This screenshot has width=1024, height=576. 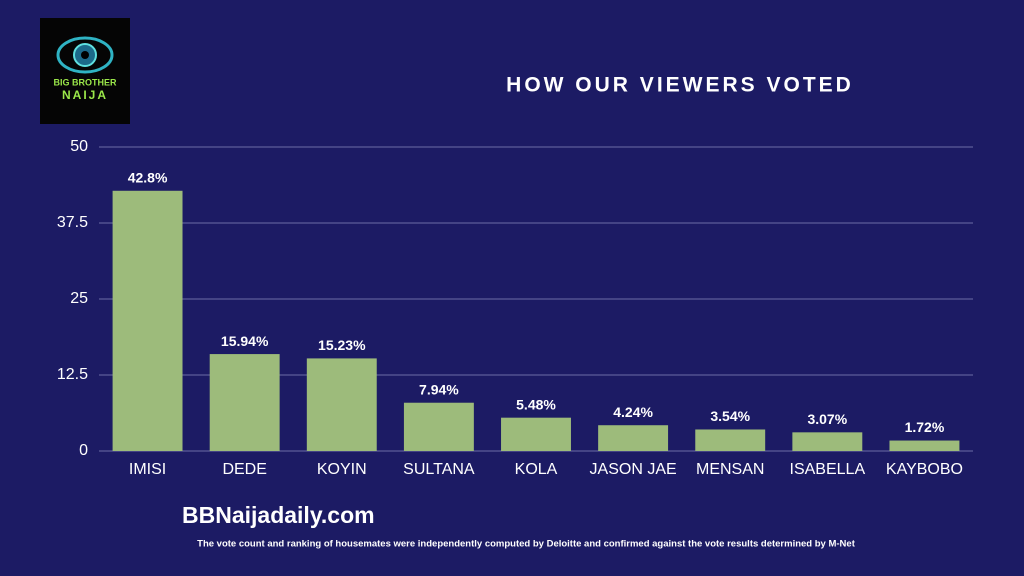 I want to click on value-label: 7.94%, so click(x=439, y=389).